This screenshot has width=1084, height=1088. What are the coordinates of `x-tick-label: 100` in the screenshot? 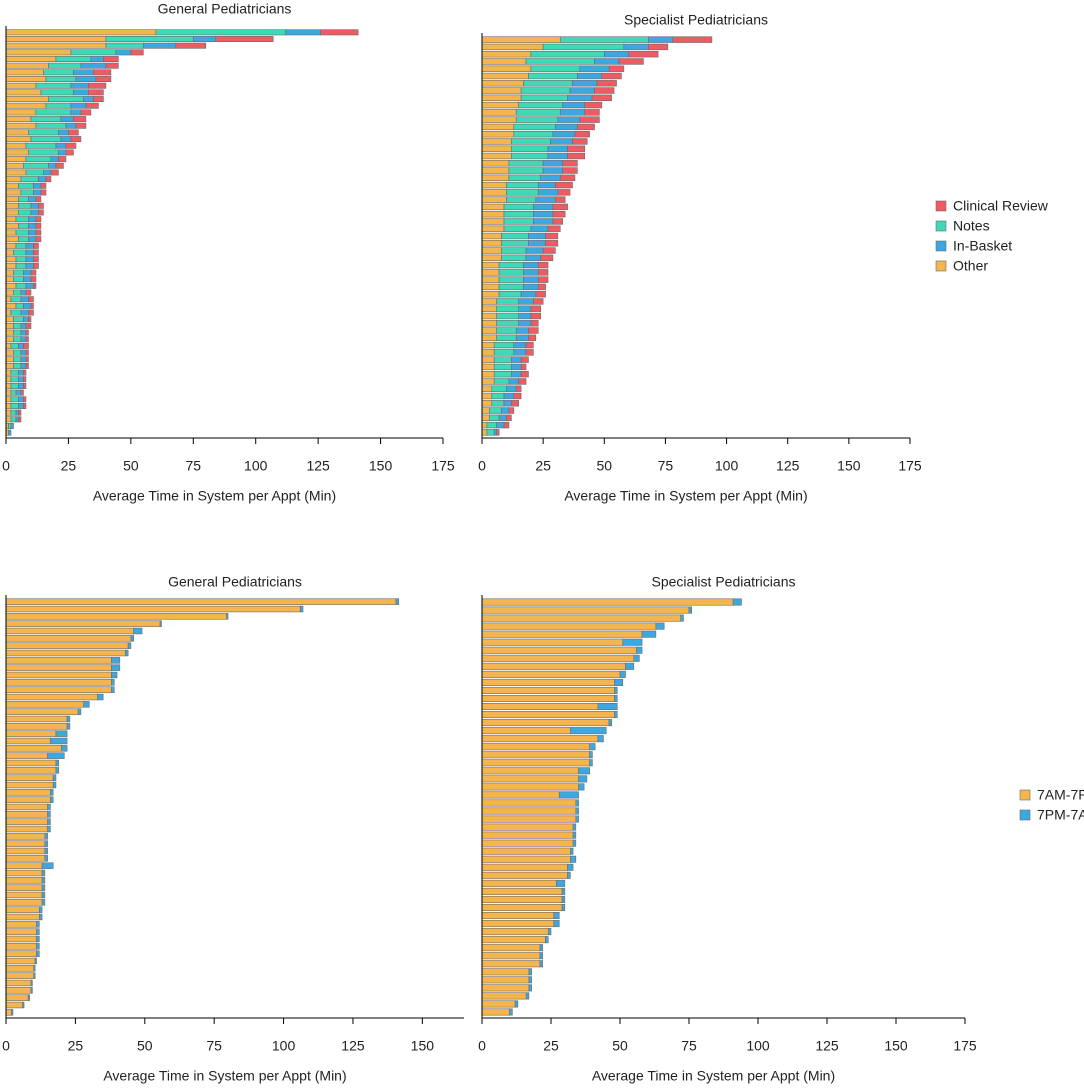 It's located at (727, 466).